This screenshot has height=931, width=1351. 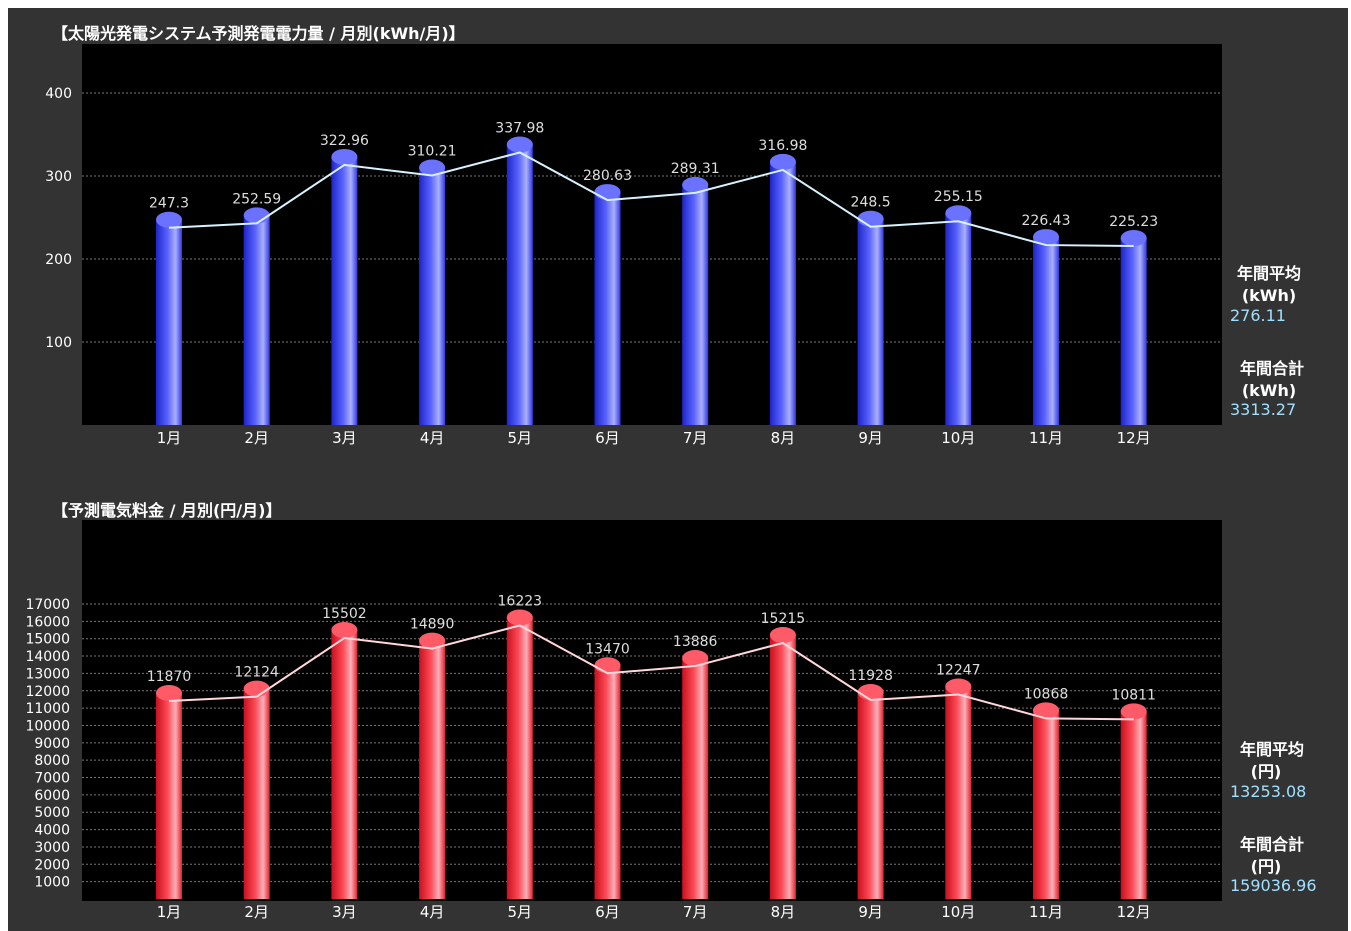 What do you see at coordinates (695, 912) in the screenshot?
I see `yen-xtick-label: 7月` at bounding box center [695, 912].